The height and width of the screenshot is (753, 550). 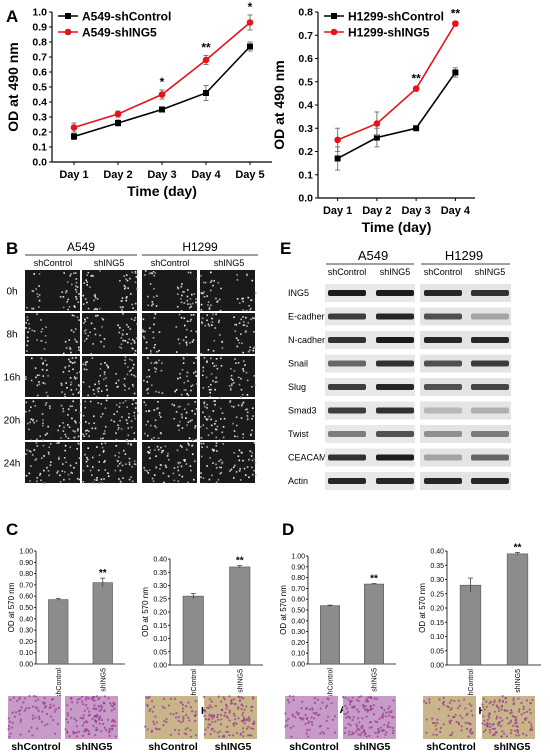 I want to click on bar, so click(x=470, y=625).